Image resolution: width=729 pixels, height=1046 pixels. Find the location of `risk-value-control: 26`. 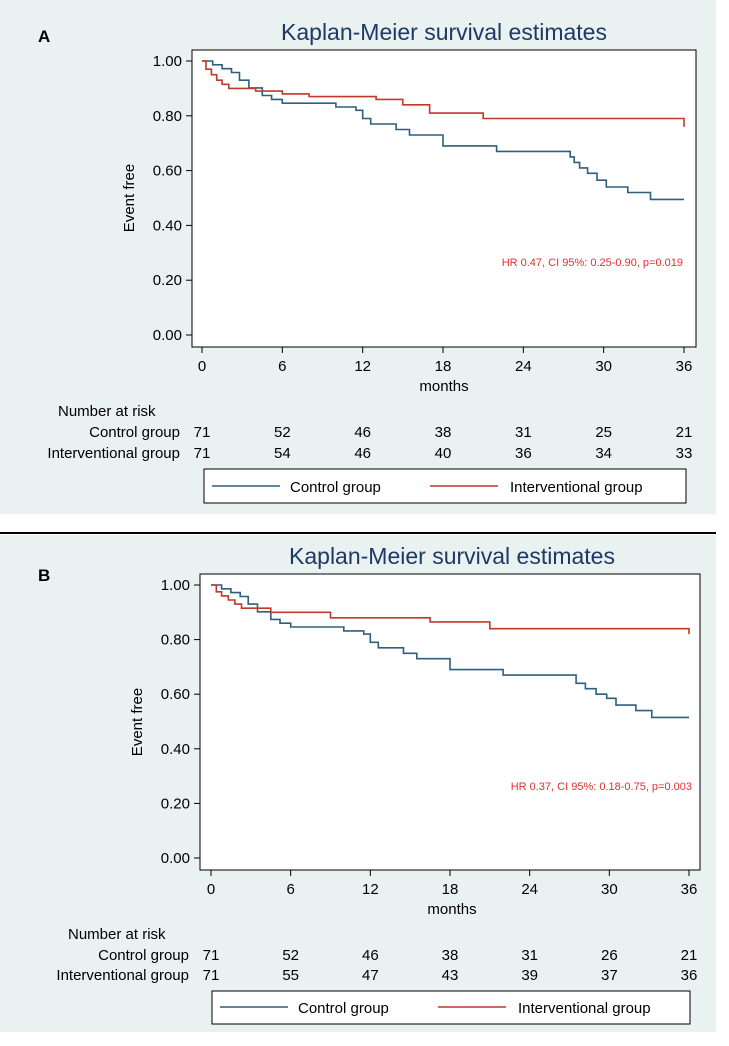

risk-value-control: 26 is located at coordinates (609, 955).